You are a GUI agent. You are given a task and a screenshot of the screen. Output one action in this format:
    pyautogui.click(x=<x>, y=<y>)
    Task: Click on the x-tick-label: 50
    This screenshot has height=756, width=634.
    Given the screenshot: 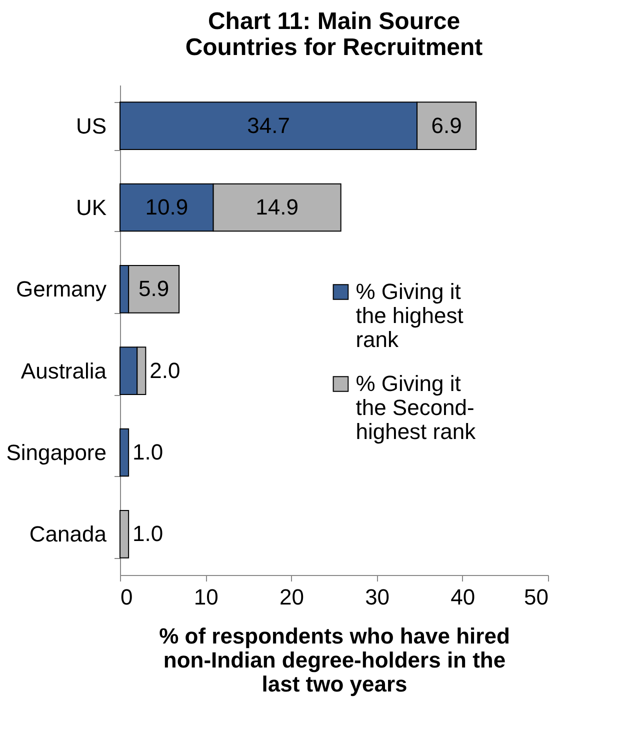 What is the action you would take?
    pyautogui.click(x=536, y=597)
    